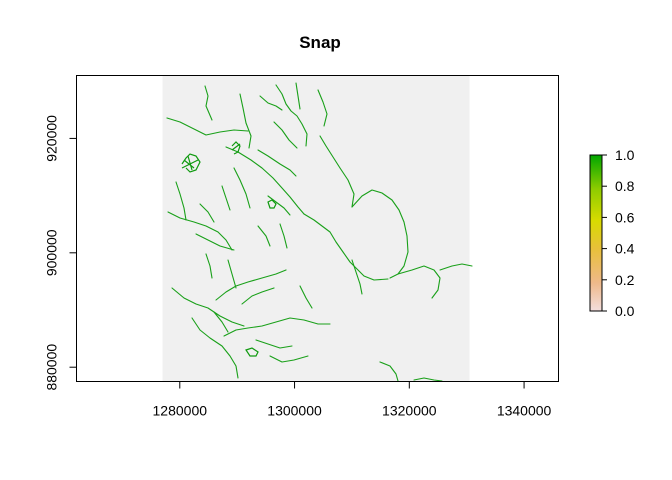 This screenshot has width=672, height=480. I want to click on y-tick-label: 900000, so click(52, 252).